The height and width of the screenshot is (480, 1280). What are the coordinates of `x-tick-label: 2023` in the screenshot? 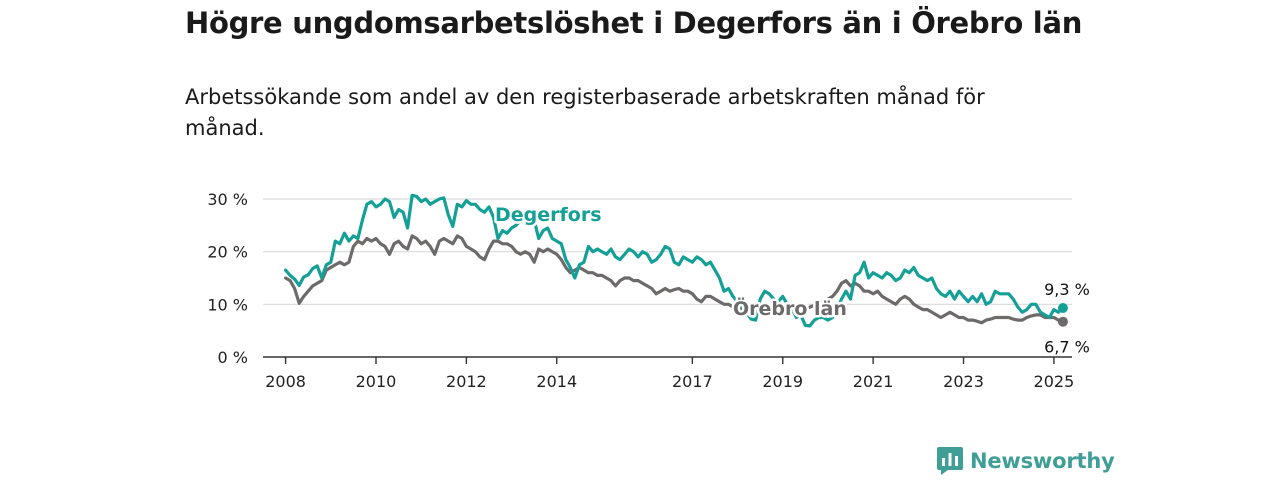 It's located at (963, 381).